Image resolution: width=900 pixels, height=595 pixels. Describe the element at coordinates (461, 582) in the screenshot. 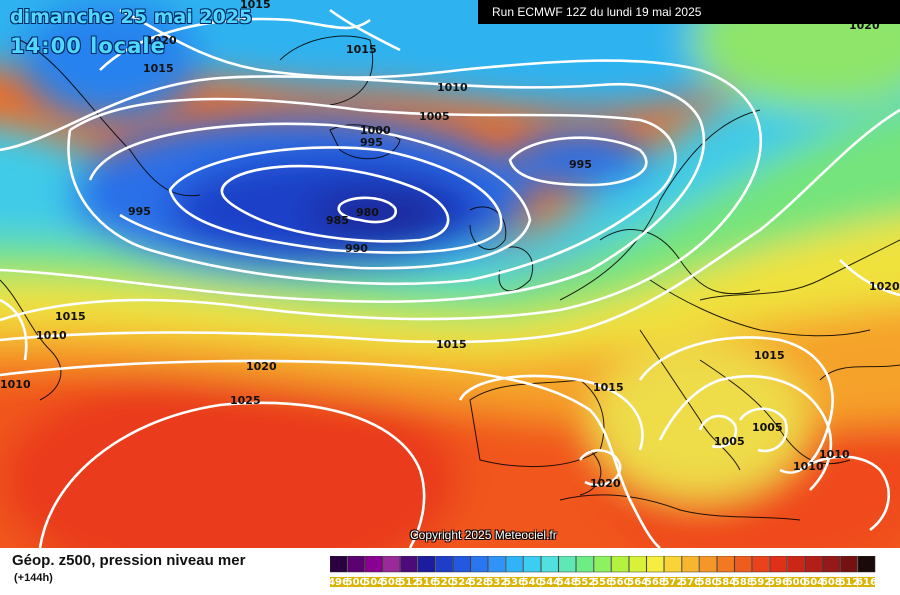

I see `legend-label: 524` at that location.